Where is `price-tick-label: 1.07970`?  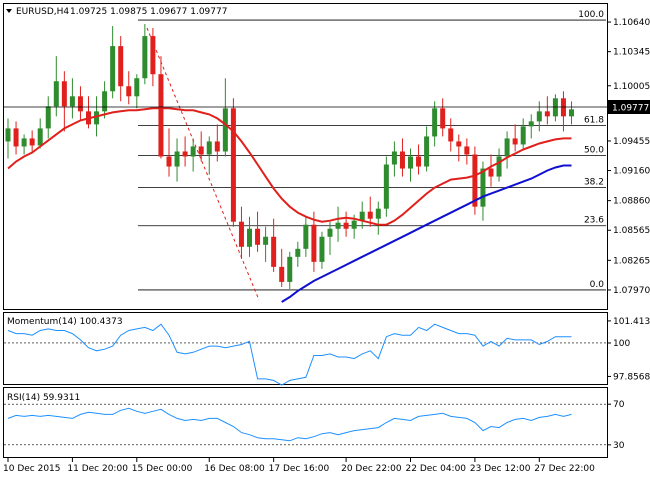
price-tick-label: 1.07970 is located at coordinates (631, 291).